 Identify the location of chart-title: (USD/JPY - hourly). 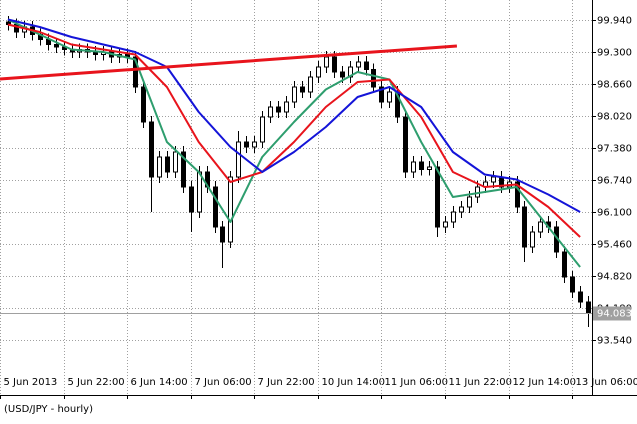
(48, 409).